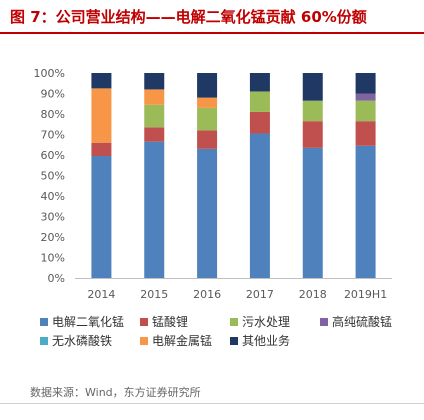 Image resolution: width=424 pixels, height=420 pixels. I want to click on y-tick-label: 90%, so click(53, 94).